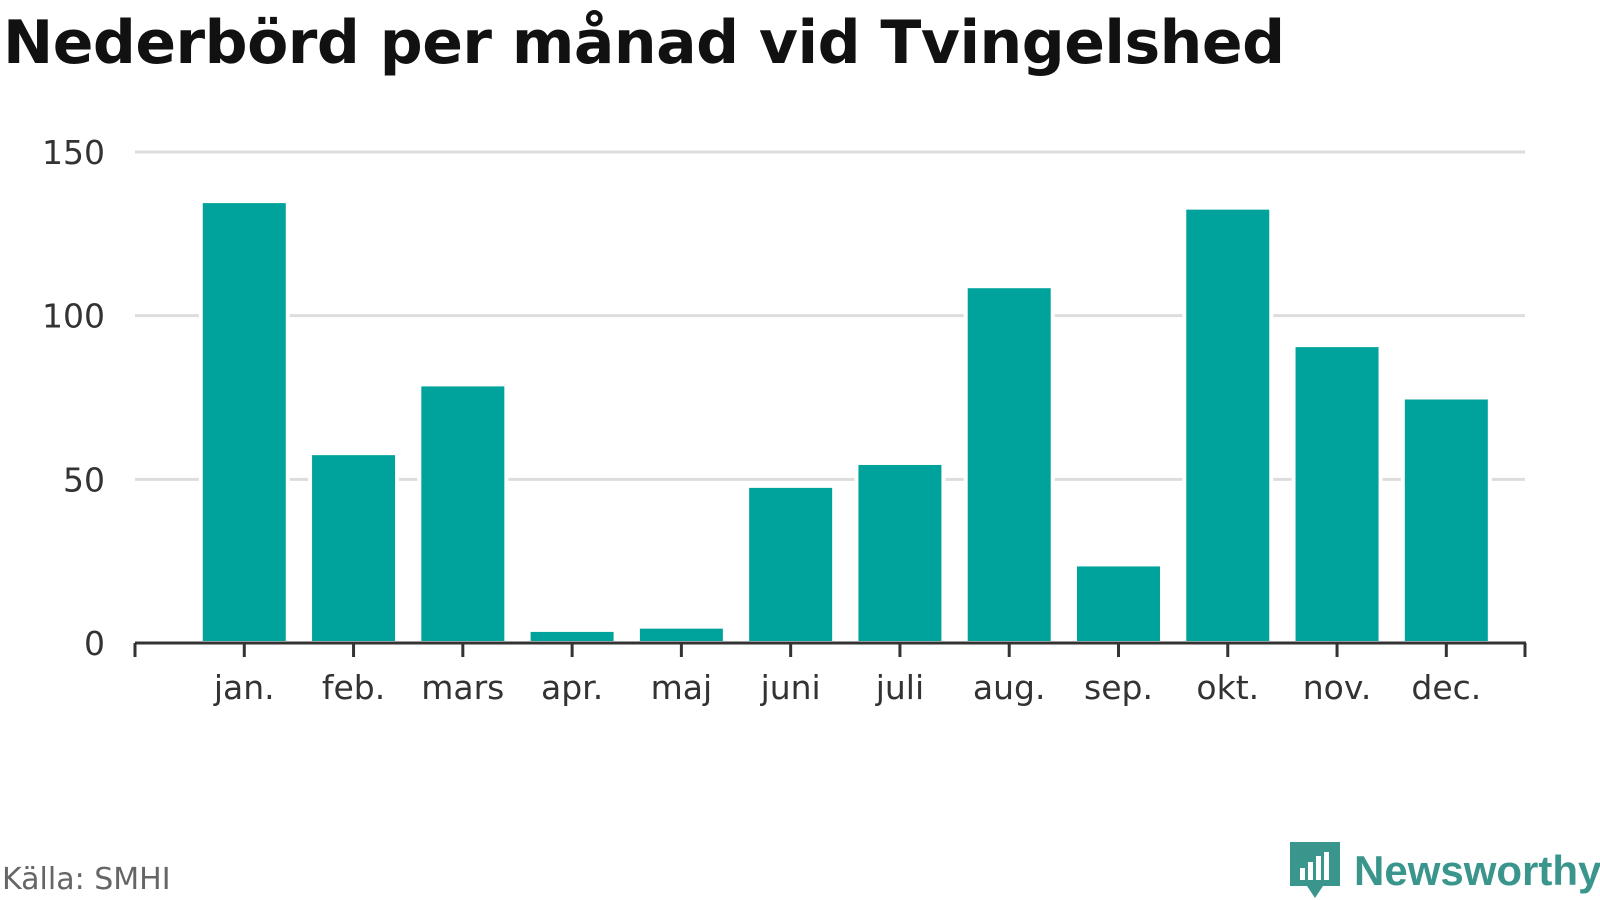 The width and height of the screenshot is (1600, 900). Describe the element at coordinates (1446, 687) in the screenshot. I see `x-tick-label: dec.` at that location.